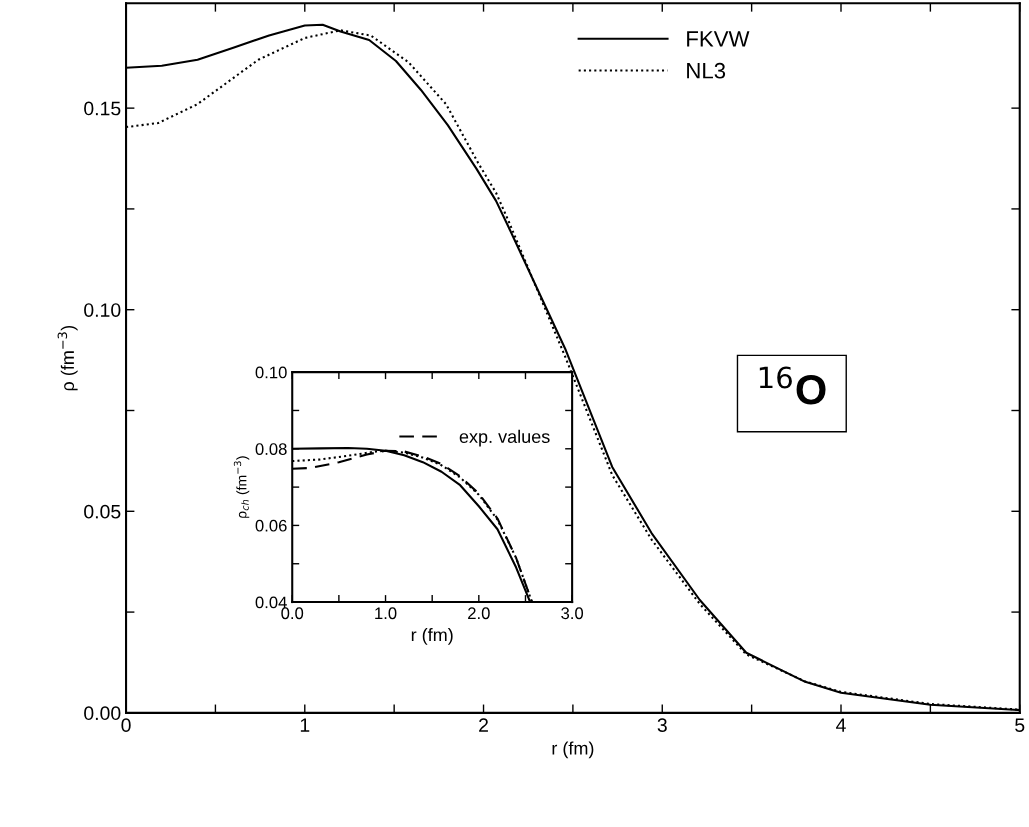 This screenshot has height=827, width=1029. I want to click on legend-label: NL3, so click(706, 70).